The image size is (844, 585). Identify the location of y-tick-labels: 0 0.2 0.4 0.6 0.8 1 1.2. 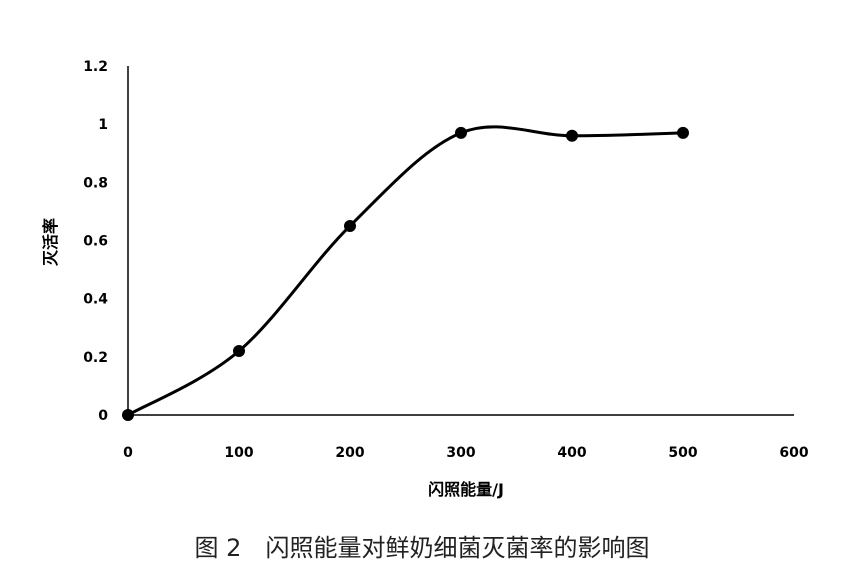
(95, 241).